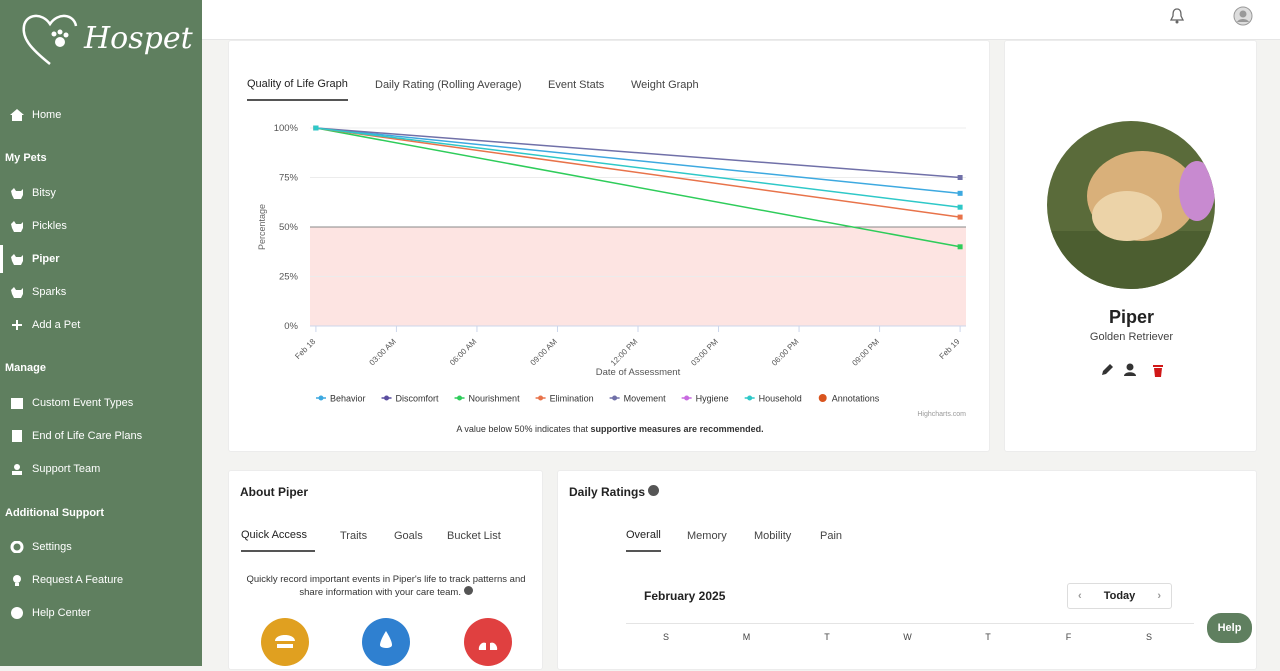 The width and height of the screenshot is (1280, 671). Describe the element at coordinates (106, 38) in the screenshot. I see `brand: Hospet` at that location.